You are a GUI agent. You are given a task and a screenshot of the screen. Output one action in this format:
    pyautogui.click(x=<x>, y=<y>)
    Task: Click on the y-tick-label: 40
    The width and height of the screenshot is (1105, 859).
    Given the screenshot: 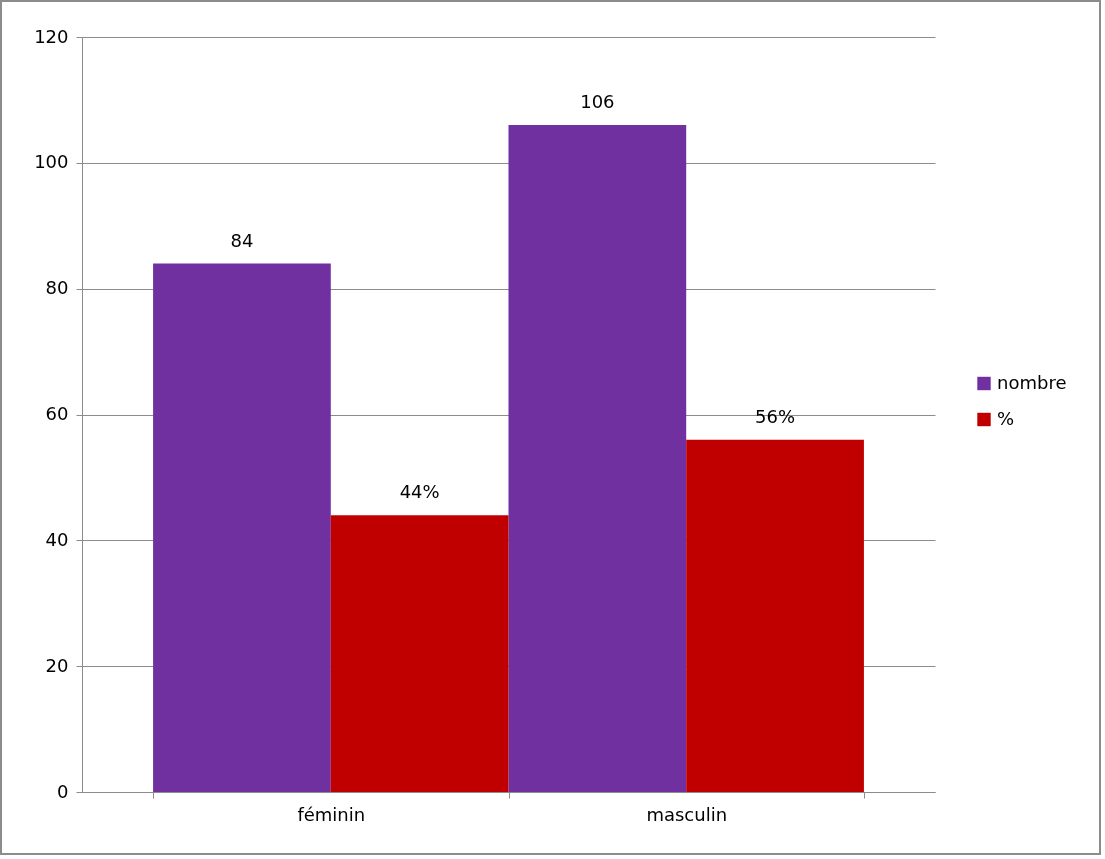 What is the action you would take?
    pyautogui.click(x=57, y=539)
    